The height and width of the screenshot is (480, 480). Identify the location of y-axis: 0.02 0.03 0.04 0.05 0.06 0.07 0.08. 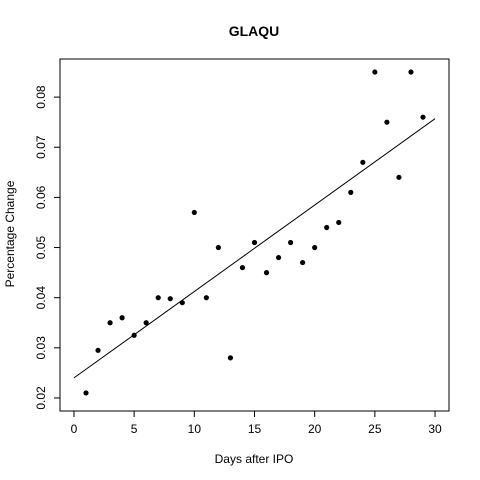
(47, 247).